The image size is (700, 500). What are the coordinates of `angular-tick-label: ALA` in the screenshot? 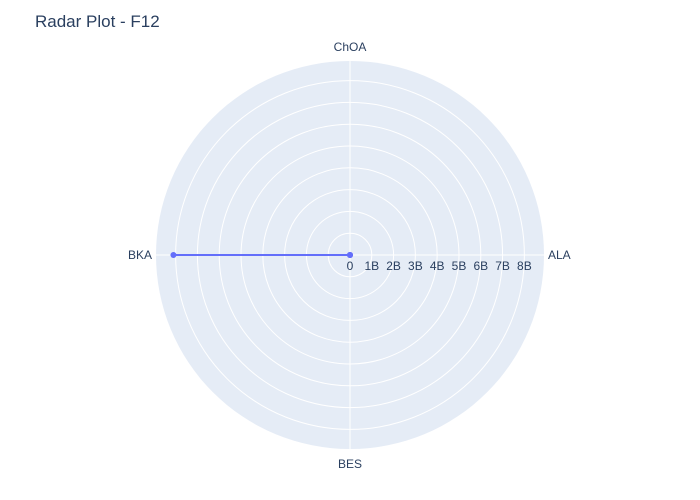 It's located at (559, 255).